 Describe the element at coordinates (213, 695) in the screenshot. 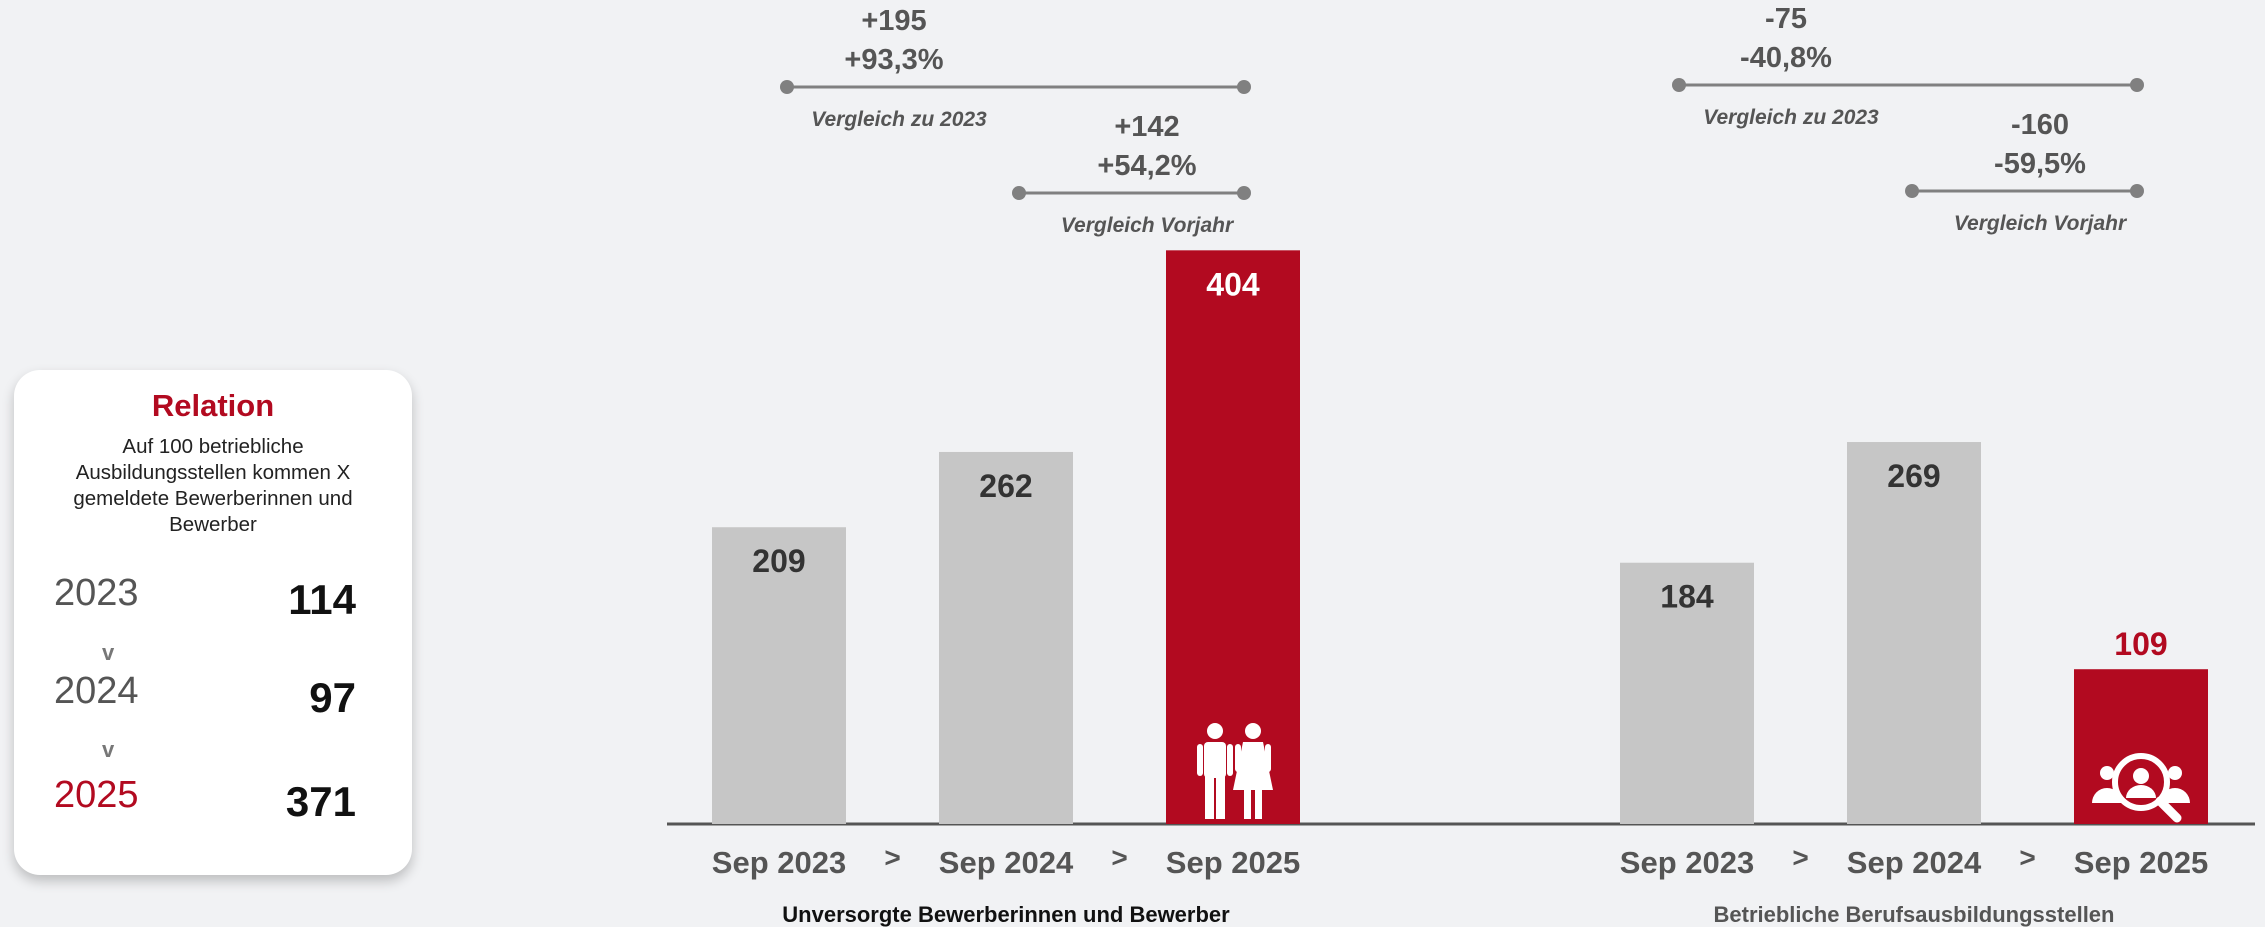

I see `relation-row-2024: 2024 97` at that location.